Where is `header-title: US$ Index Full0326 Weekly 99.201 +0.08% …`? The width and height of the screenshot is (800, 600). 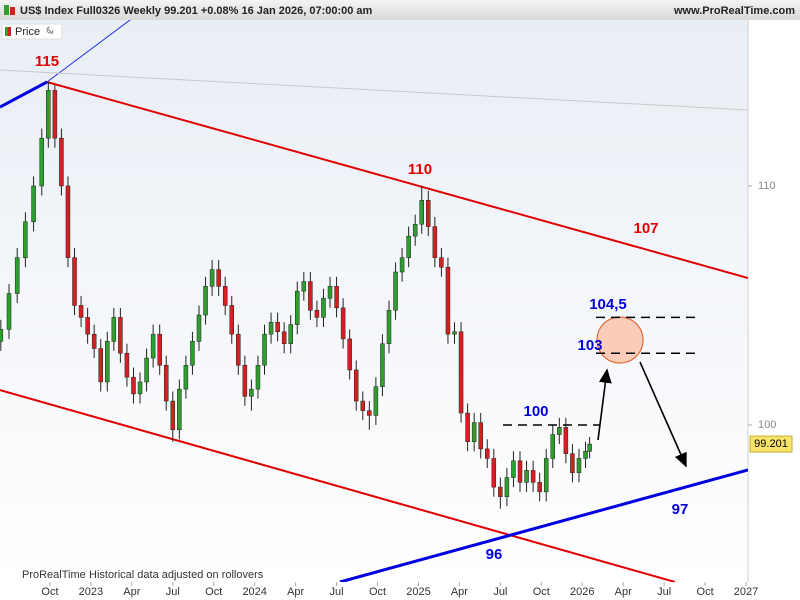
header-title: US$ Index Full0326 Weekly 99.201 +0.08% … is located at coordinates (196, 11).